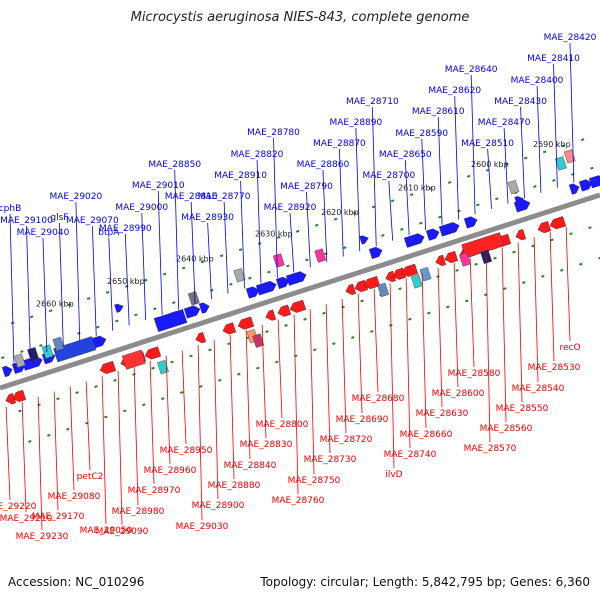 The height and width of the screenshot is (600, 600). I want to click on forward-gene-label: MAE_28850, so click(174, 165).